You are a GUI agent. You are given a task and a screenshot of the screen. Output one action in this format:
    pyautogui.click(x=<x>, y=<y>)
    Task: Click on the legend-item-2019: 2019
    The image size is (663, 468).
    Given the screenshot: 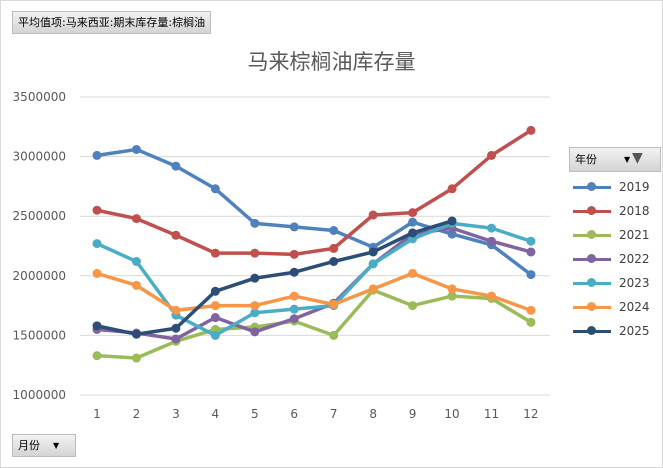 What is the action you would take?
    pyautogui.click(x=611, y=187)
    